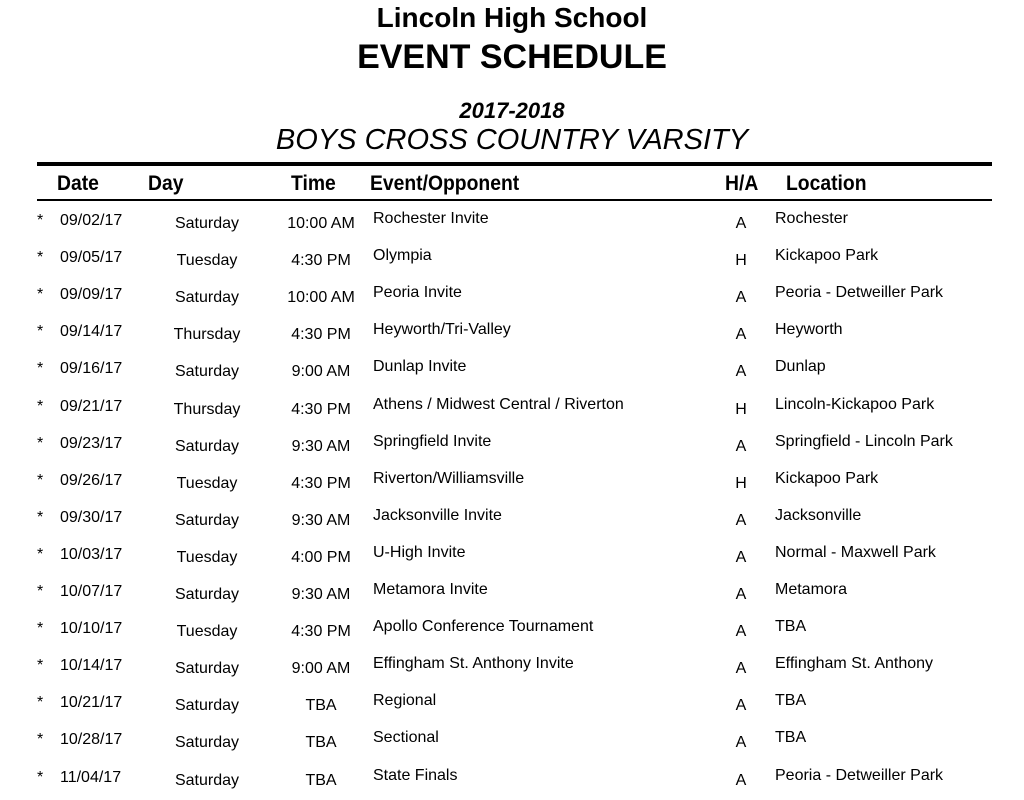 This screenshot has width=1024, height=800. Describe the element at coordinates (91, 703) in the screenshot. I see `cell-date: 10/21/17` at that location.